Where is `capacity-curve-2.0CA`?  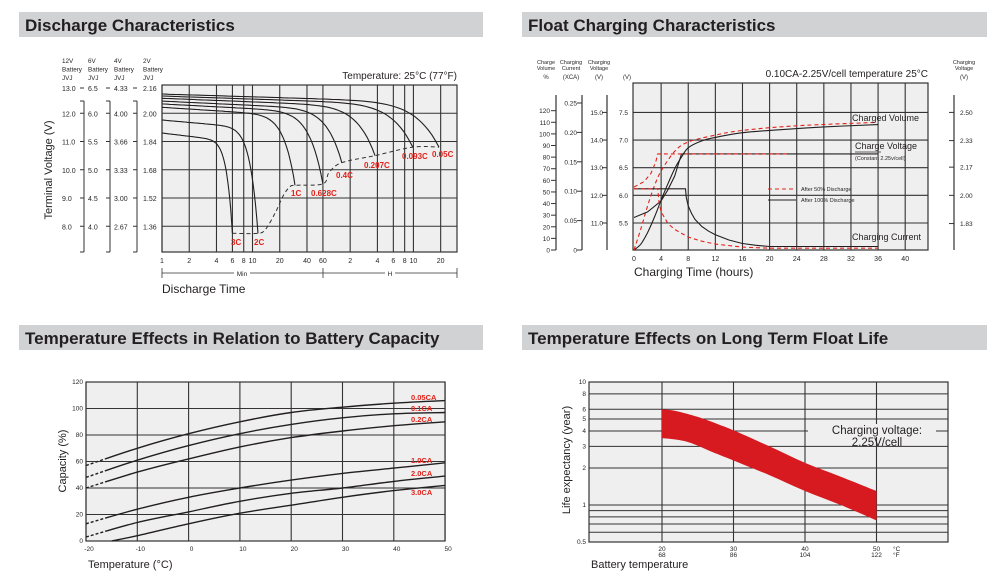
capacity-curve-2.0CA is located at coordinates (276, 503).